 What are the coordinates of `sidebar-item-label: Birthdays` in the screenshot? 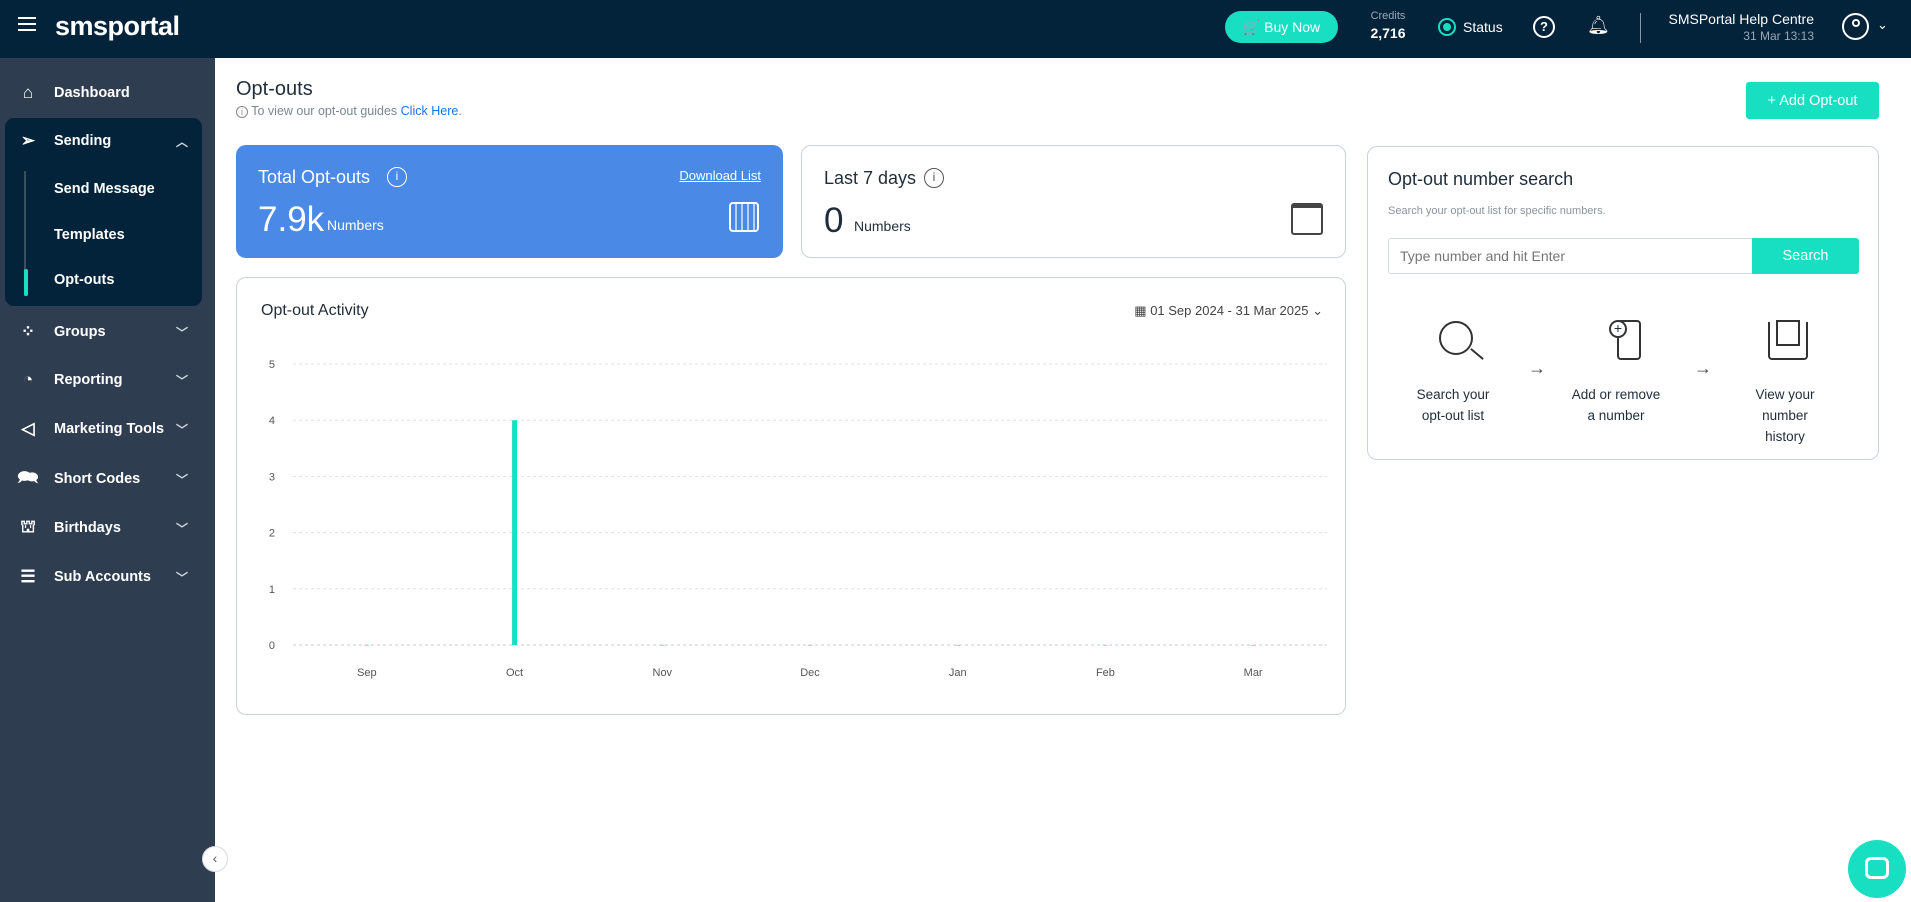 It's located at (87, 528).